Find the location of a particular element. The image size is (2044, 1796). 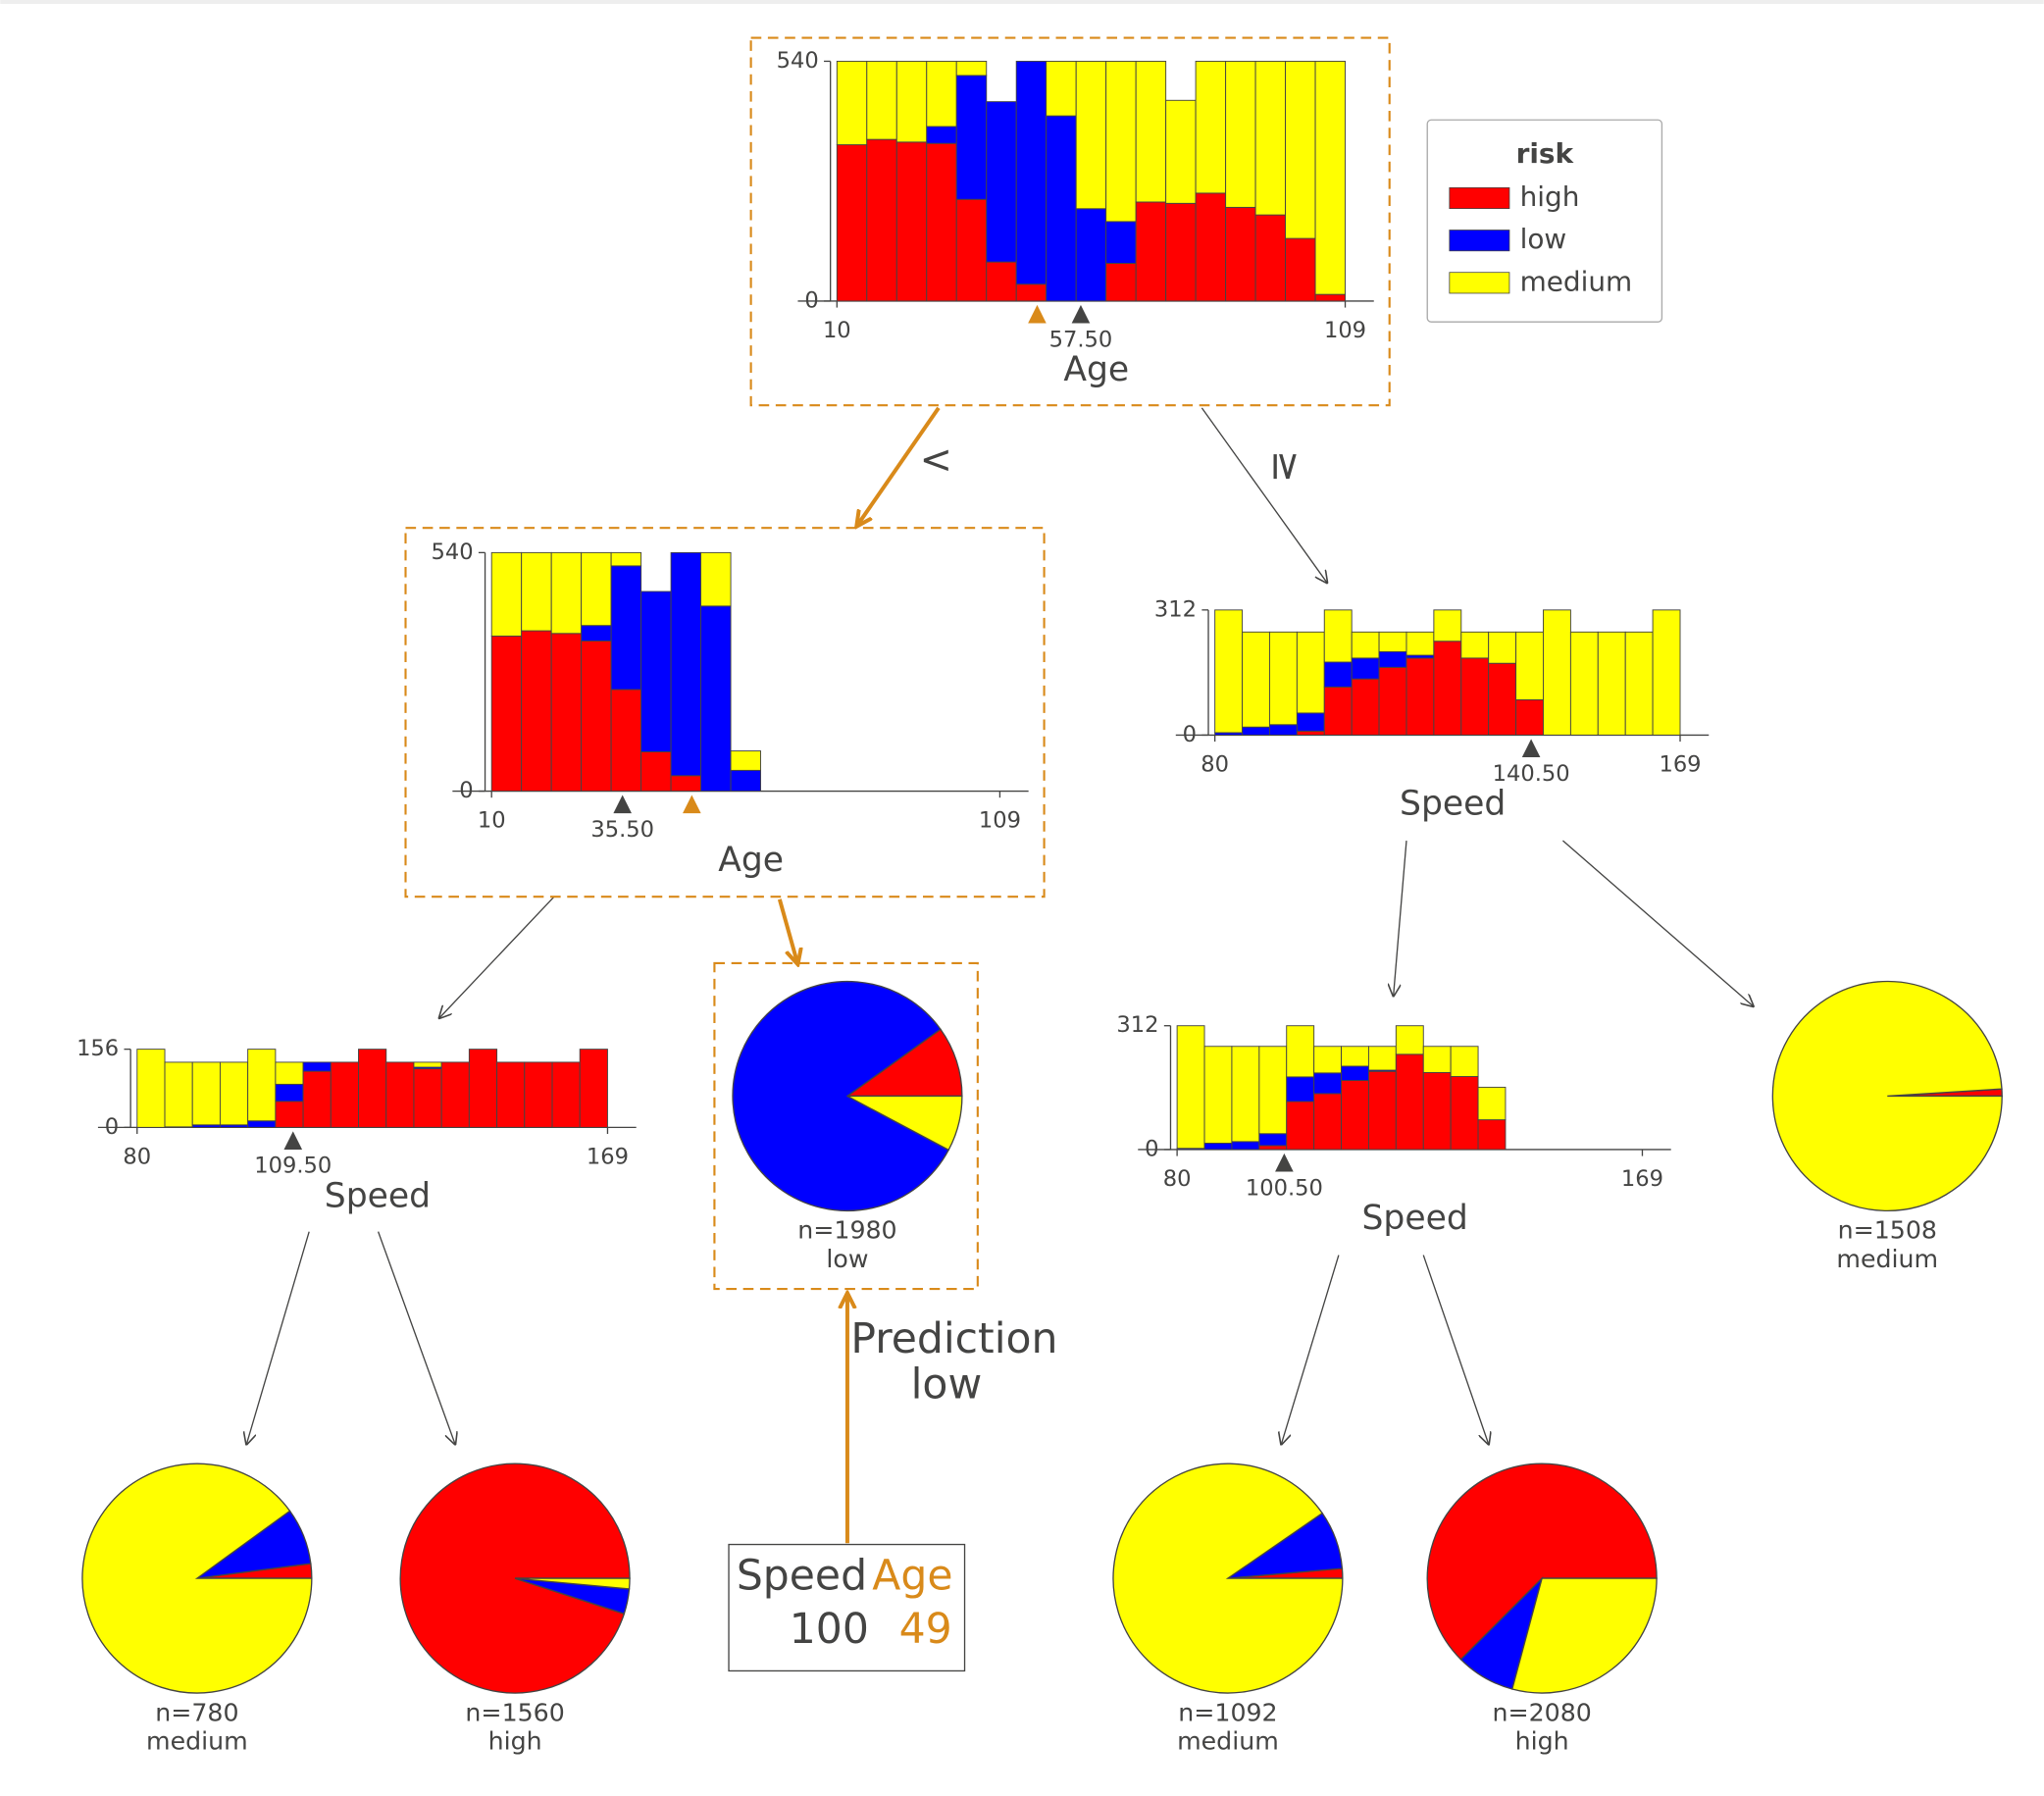

y-tick-label: 312 is located at coordinates (1176, 609).